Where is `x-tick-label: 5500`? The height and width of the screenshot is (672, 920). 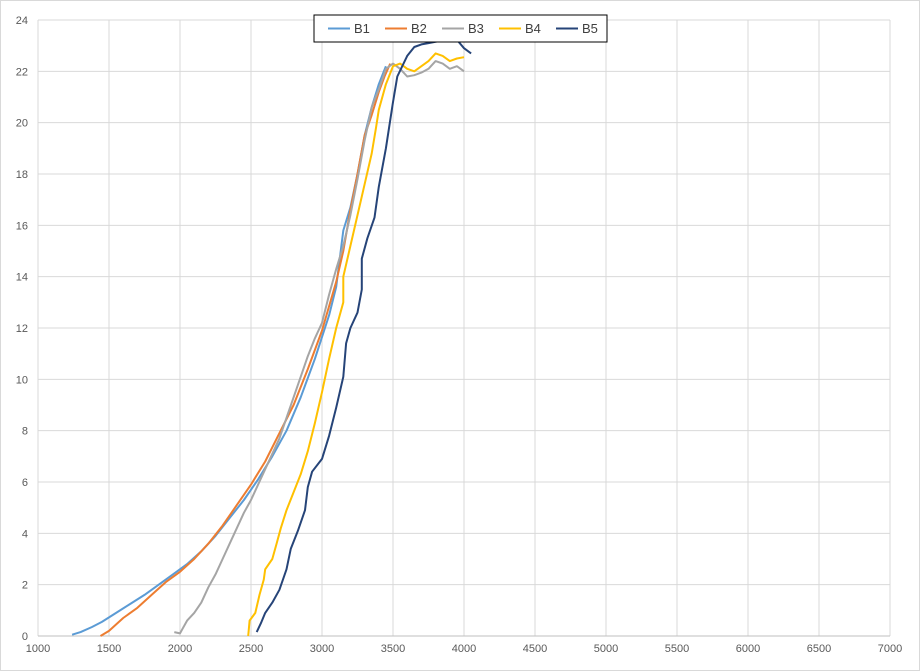
x-tick-label: 5500 is located at coordinates (677, 649).